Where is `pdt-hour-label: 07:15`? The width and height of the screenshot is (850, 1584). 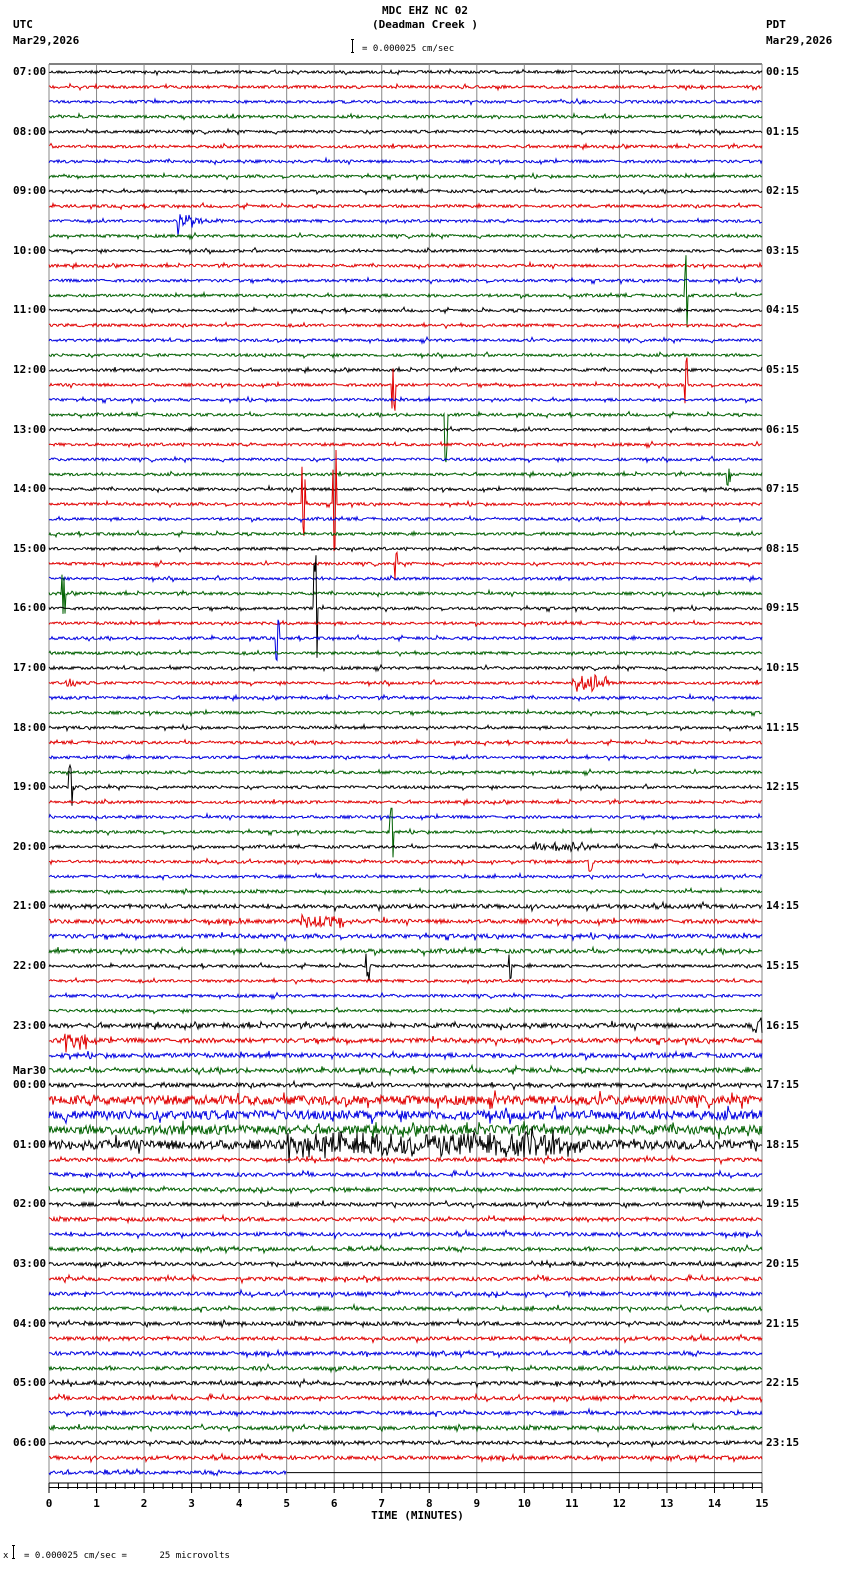 pdt-hour-label: 07:15 is located at coordinates (783, 489).